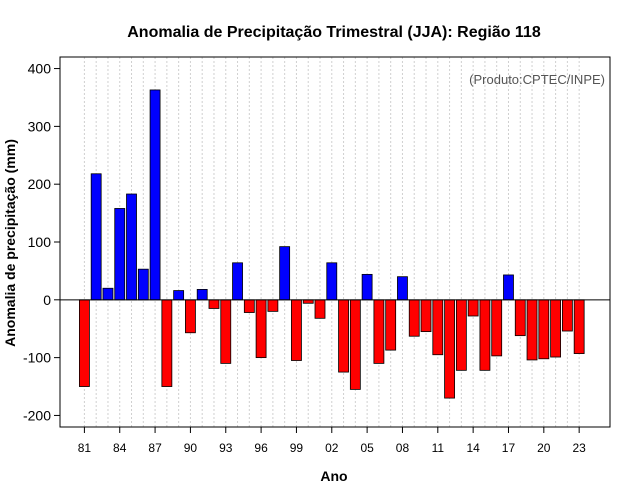 The image size is (640, 500). I want to click on x-tick-label: 20, so click(544, 448).